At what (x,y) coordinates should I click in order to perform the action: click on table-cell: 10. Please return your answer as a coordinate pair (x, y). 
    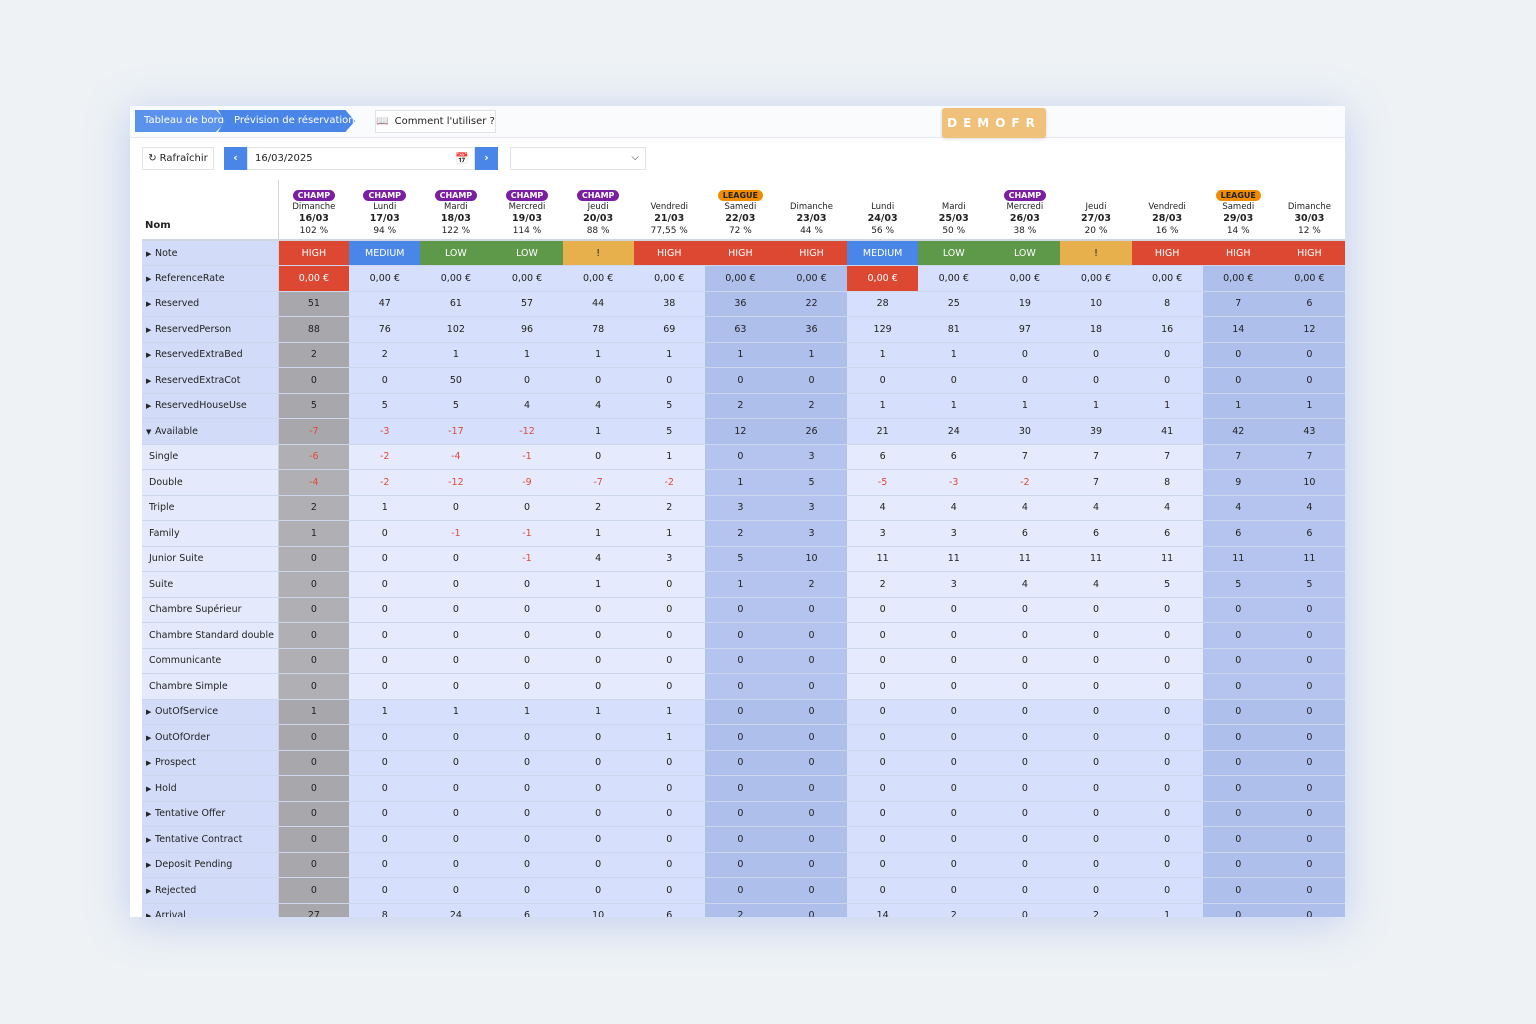
    Looking at the image, I should click on (1096, 304).